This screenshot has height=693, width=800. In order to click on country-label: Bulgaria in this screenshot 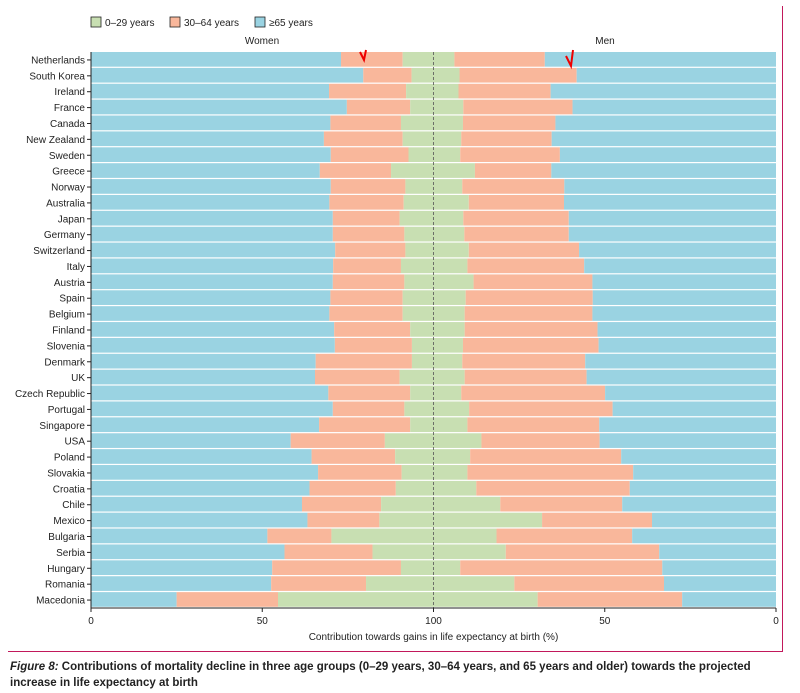, I will do `click(66, 537)`.